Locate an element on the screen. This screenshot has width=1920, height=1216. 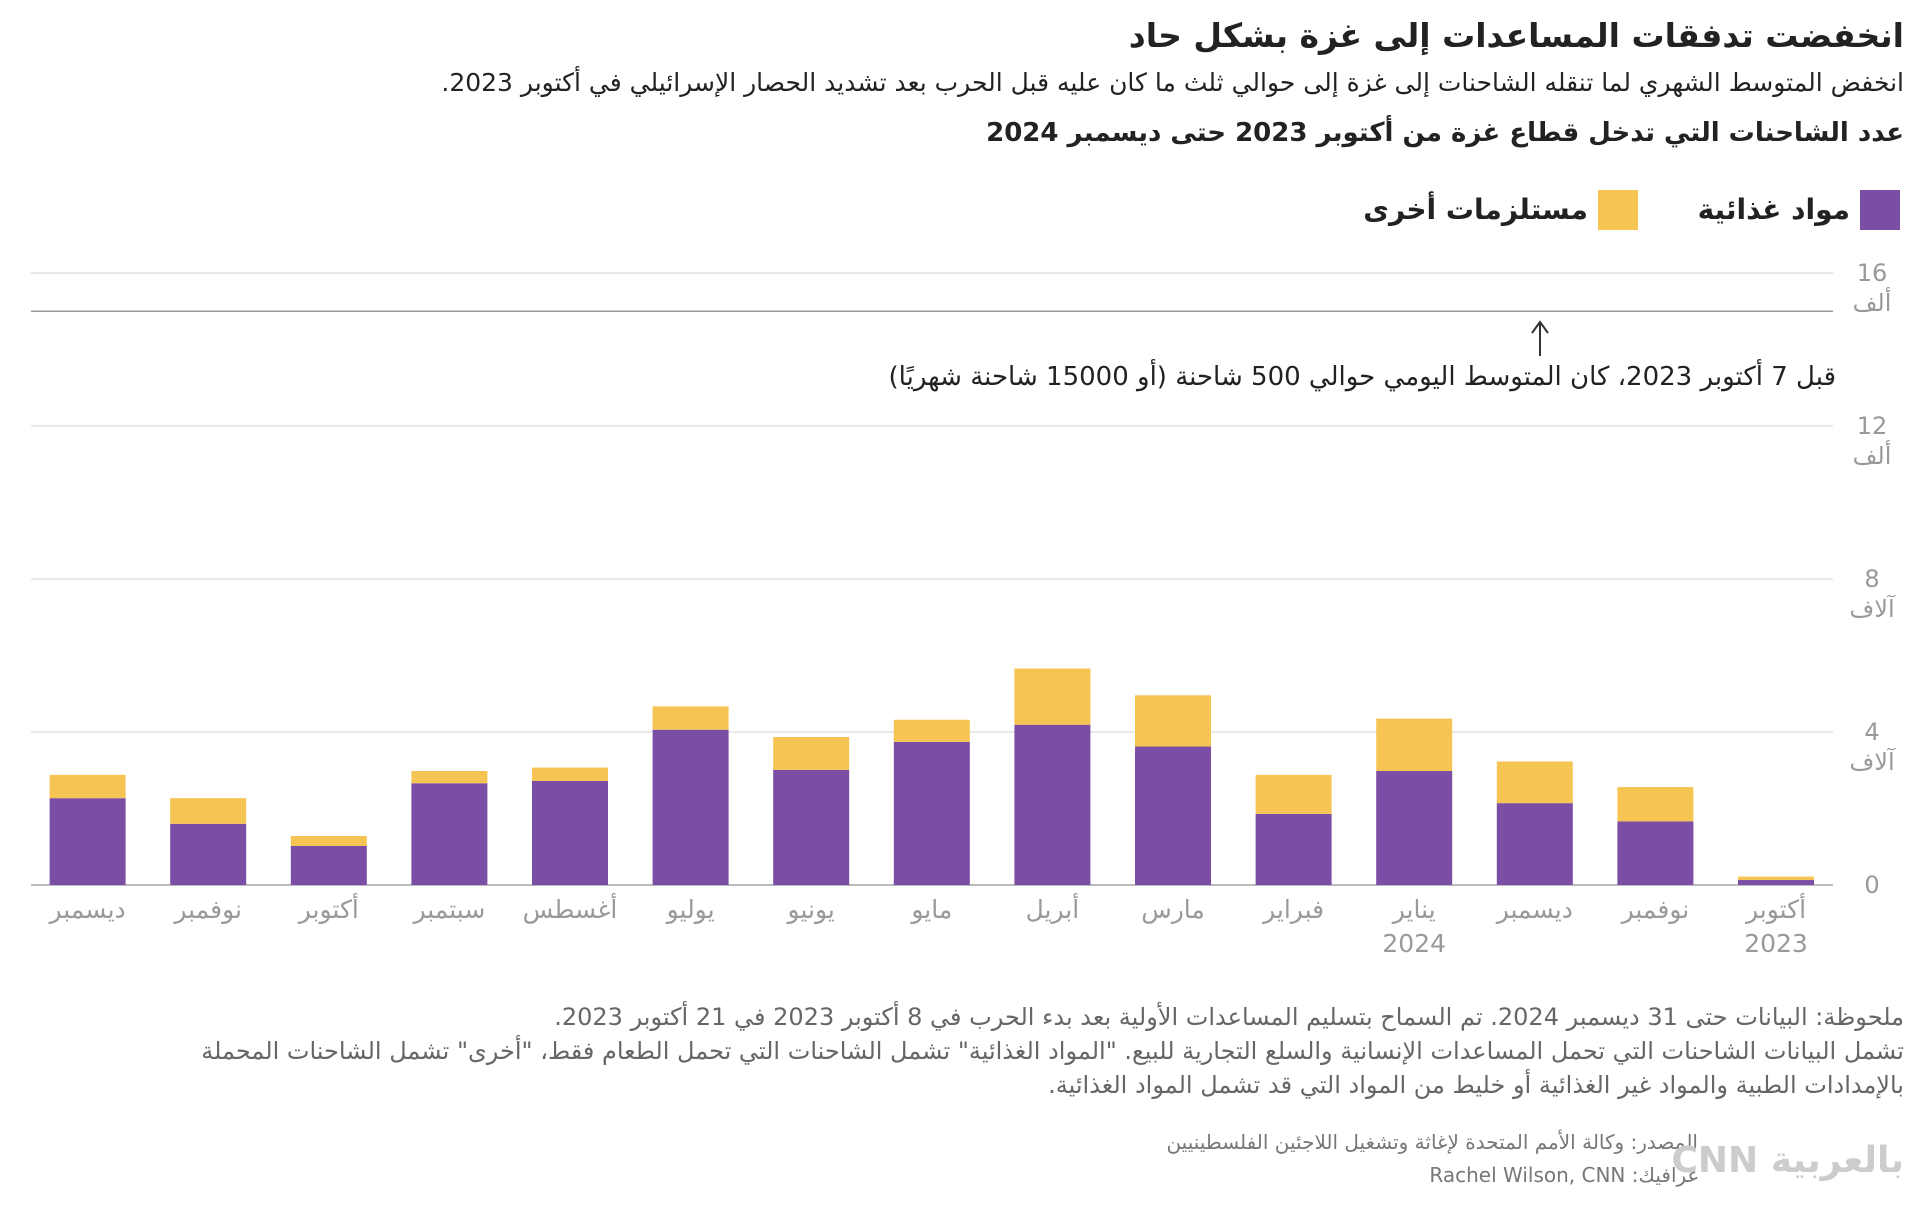
y-tick-label: 12 ألف is located at coordinates (1872, 441).